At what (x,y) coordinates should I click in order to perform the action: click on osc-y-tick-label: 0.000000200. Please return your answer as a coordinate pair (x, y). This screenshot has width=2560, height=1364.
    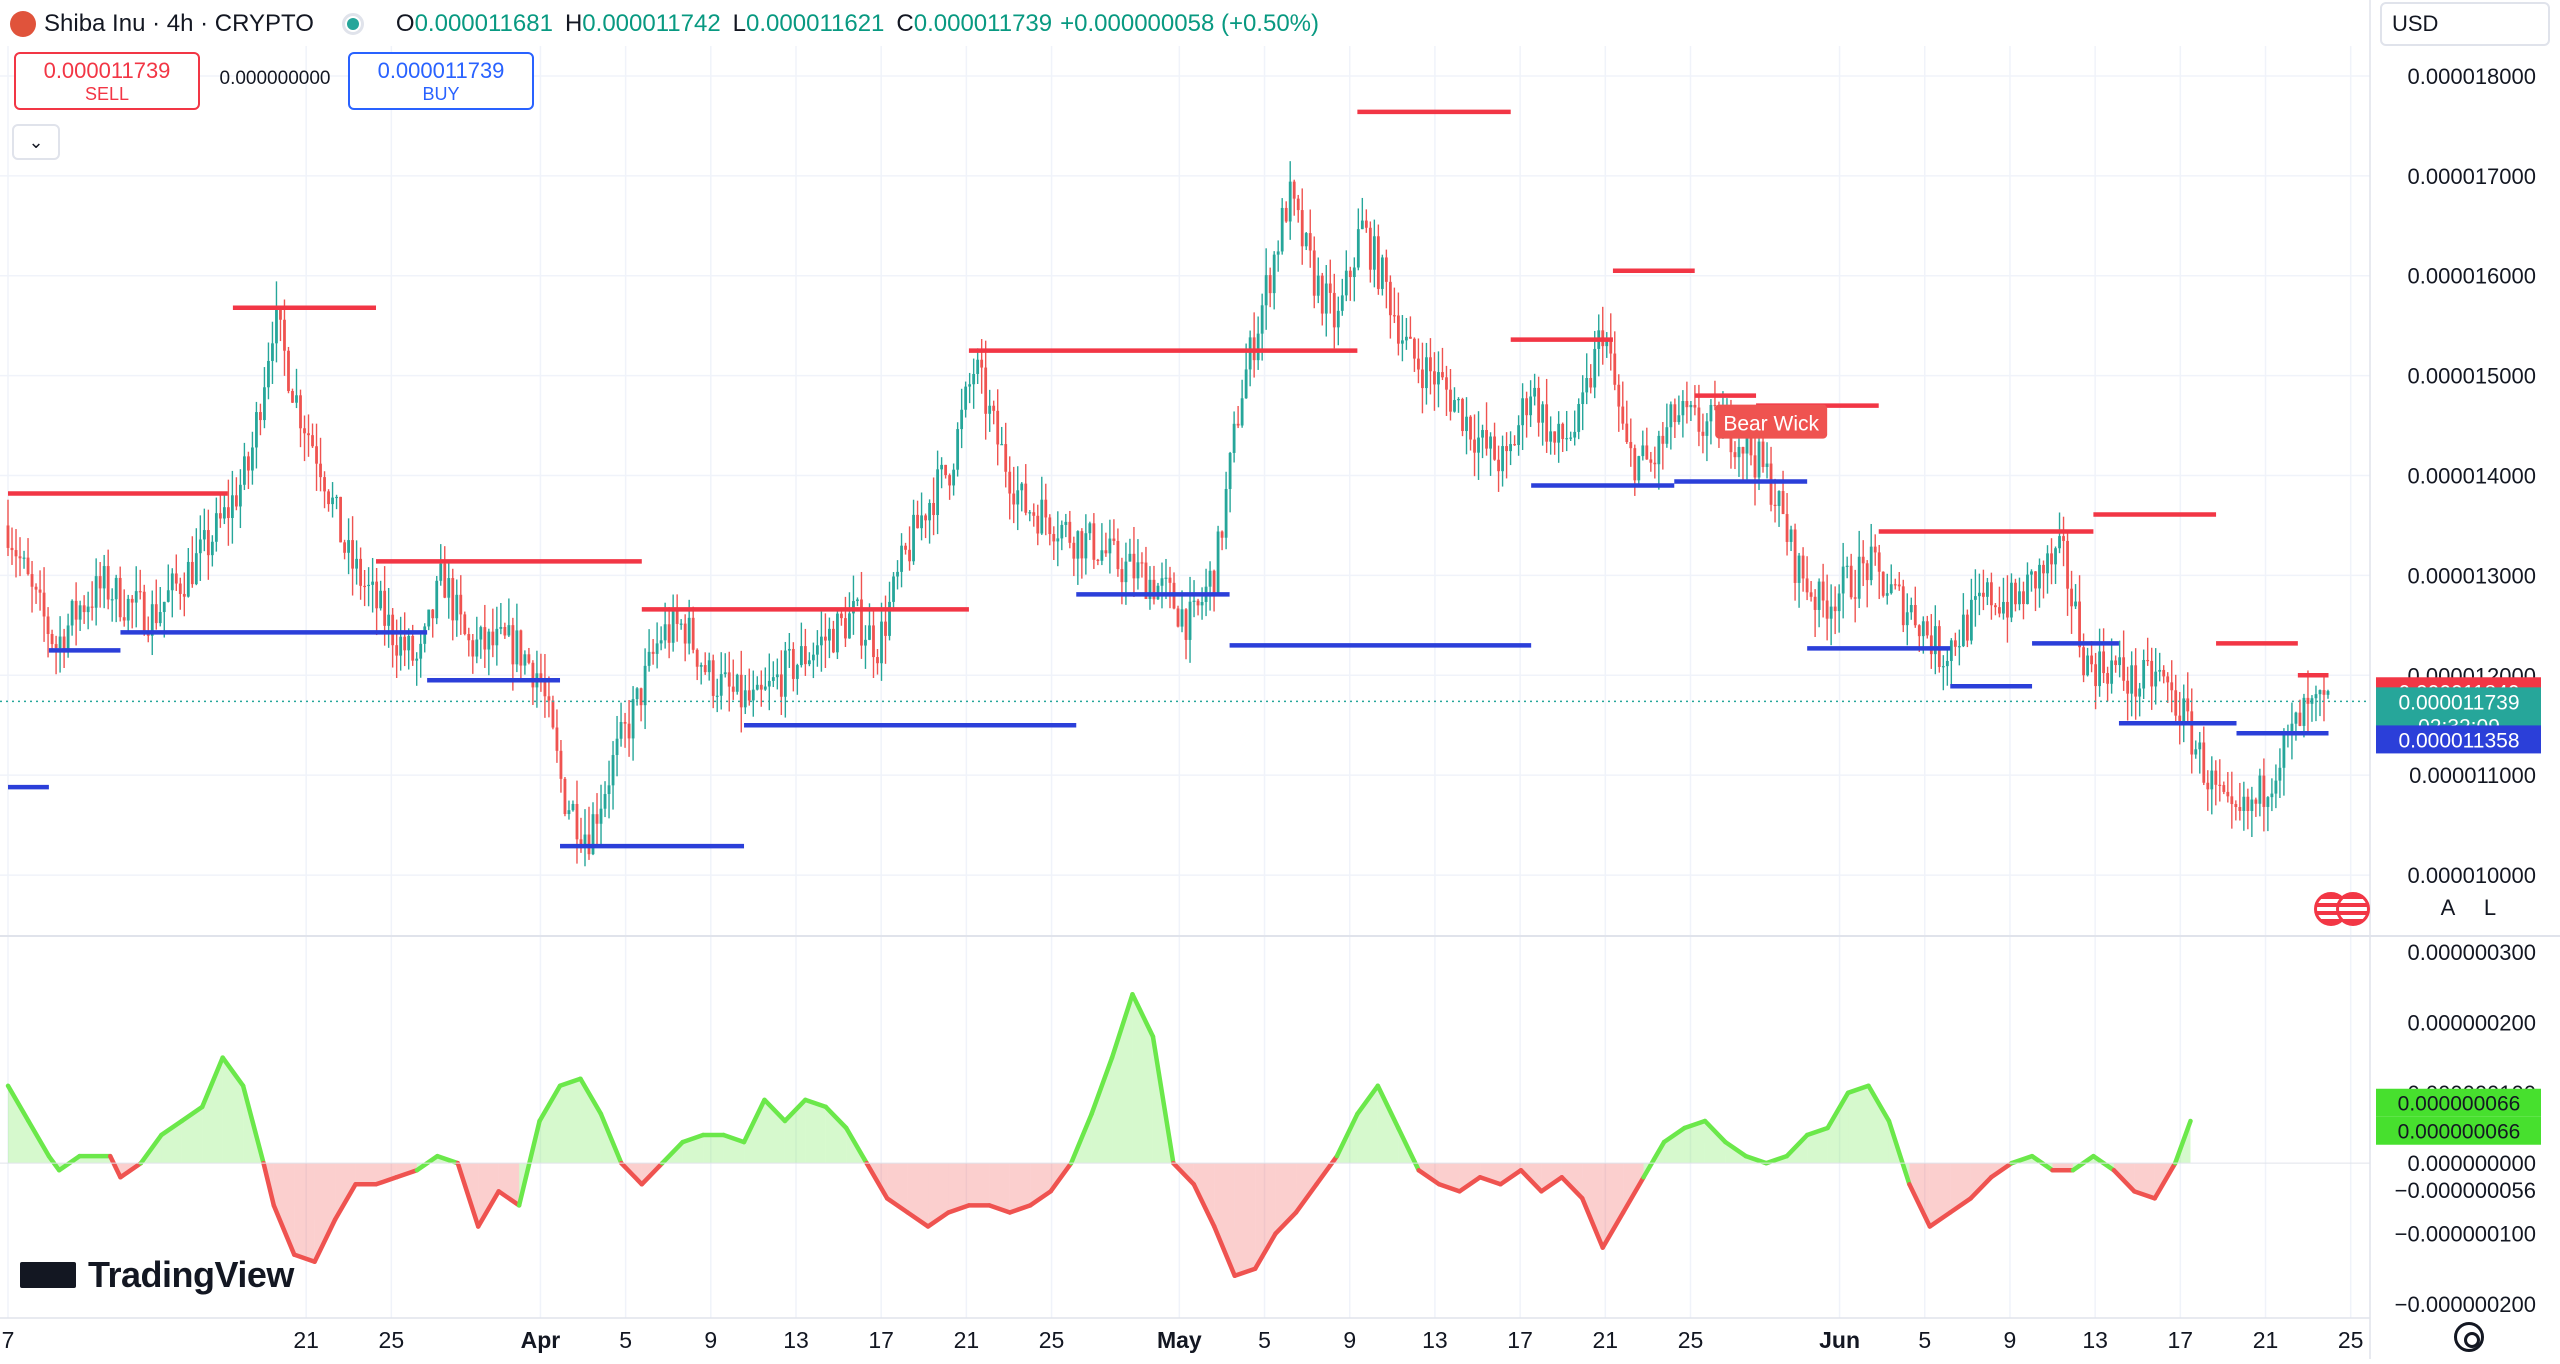
    Looking at the image, I should click on (2472, 1022).